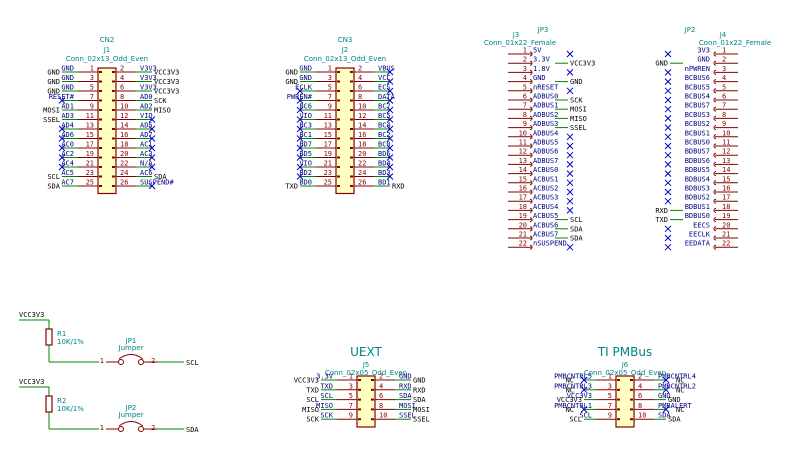  What do you see at coordinates (305, 135) in the screenshot?
I see `pin-signal-name: BC1` at bounding box center [305, 135].